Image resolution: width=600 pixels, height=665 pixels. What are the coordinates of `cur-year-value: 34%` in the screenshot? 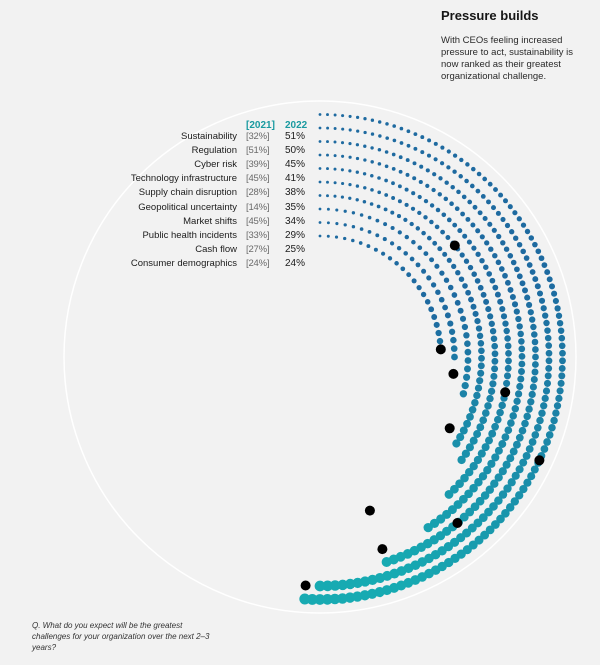 It's located at (295, 221).